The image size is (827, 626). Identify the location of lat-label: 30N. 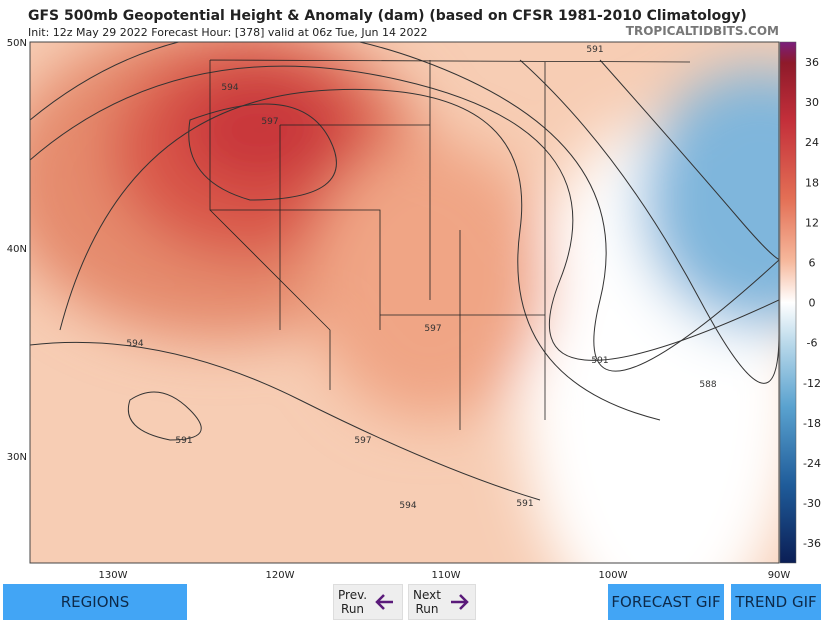
(17, 457).